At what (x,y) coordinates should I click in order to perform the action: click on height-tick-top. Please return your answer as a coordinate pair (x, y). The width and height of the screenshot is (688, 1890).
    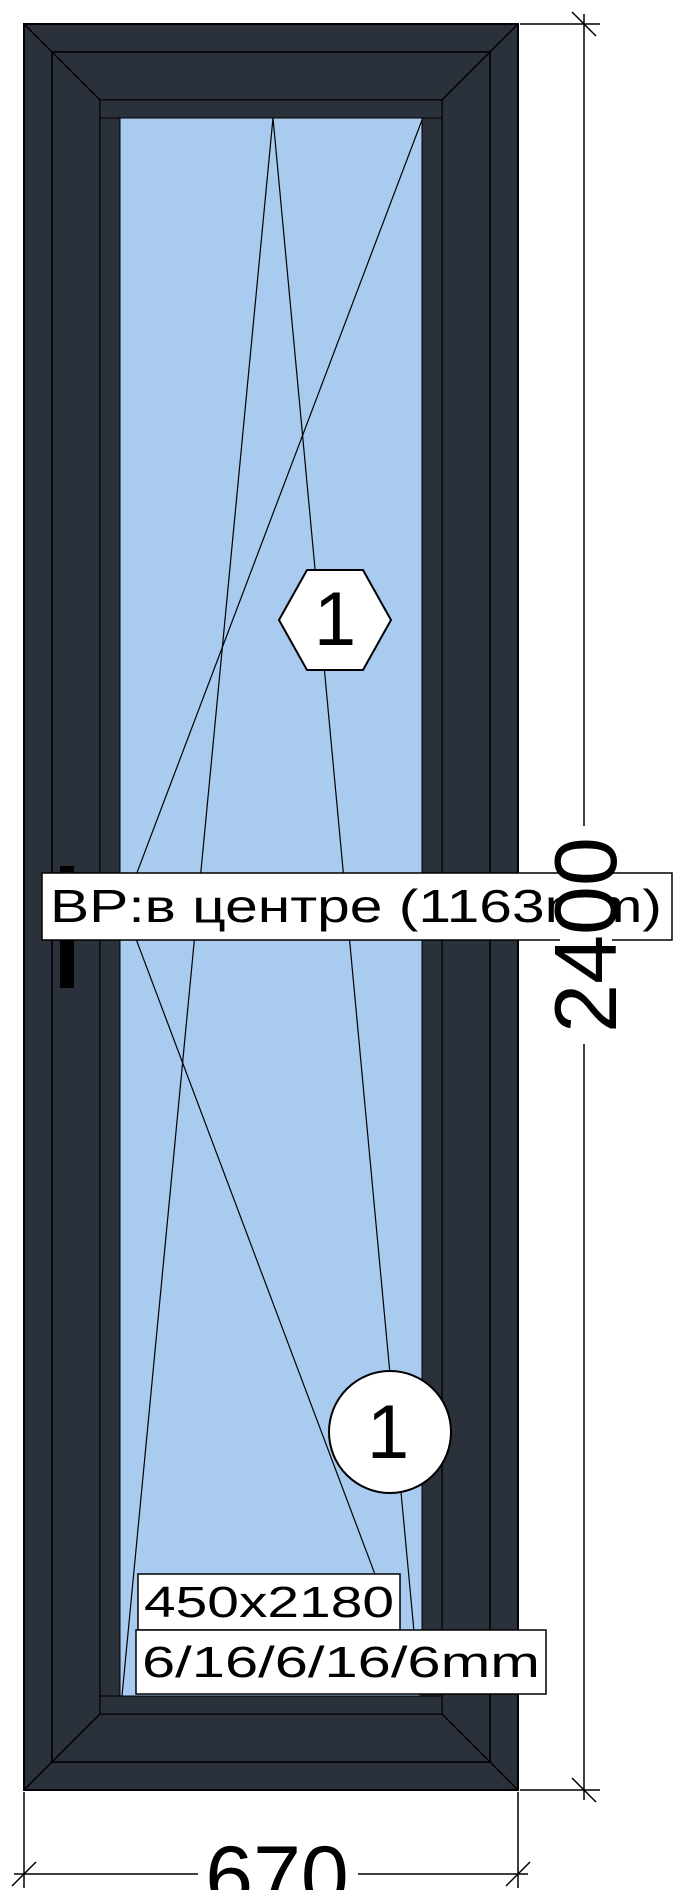
    Looking at the image, I should click on (584, 24).